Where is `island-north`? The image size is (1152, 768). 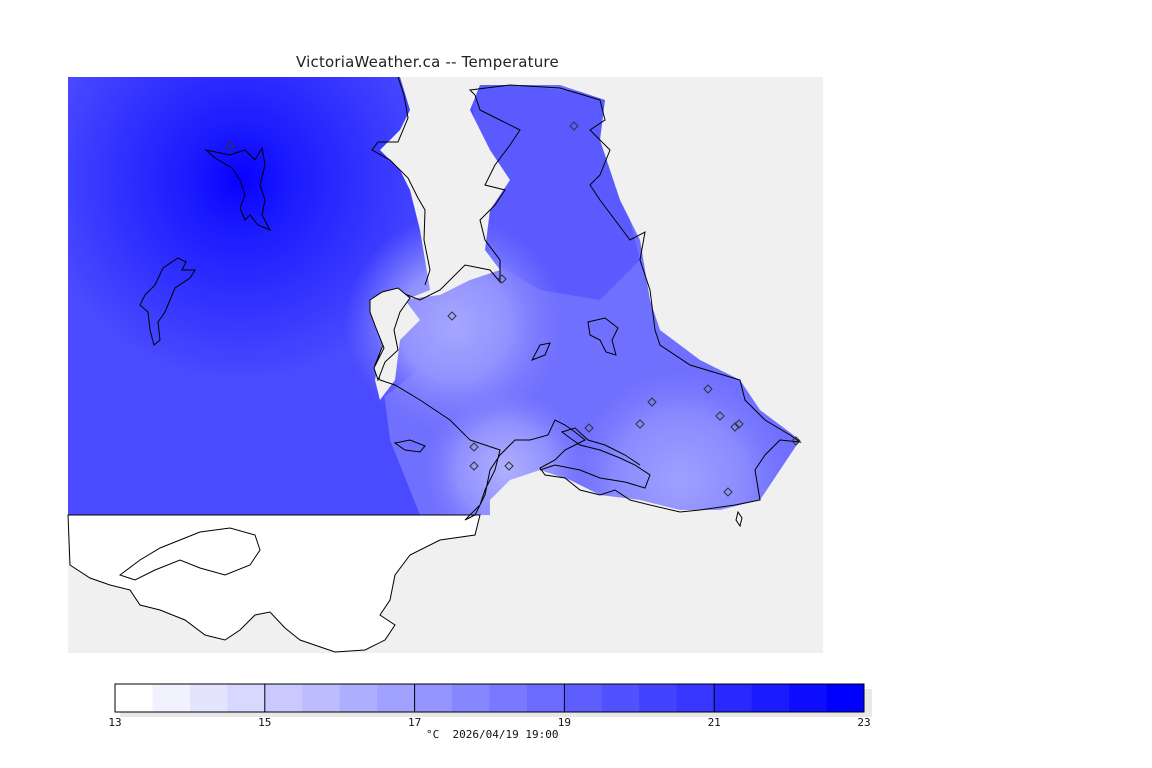 island-north is located at coordinates (238, 188).